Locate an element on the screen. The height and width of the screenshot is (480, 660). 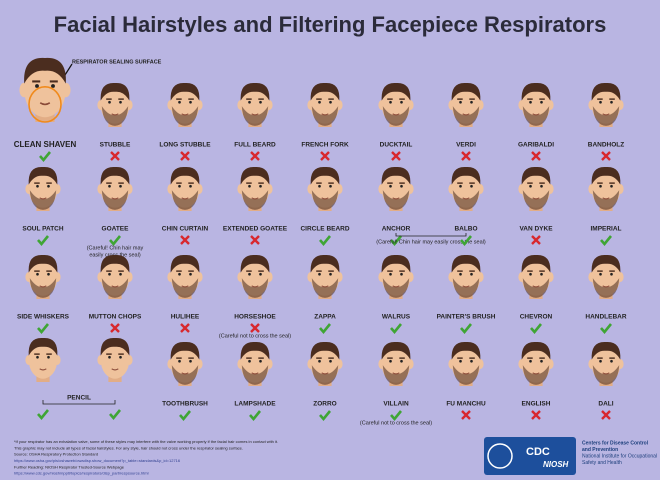
style-label: VAN DYKE is located at coordinates (536, 229).